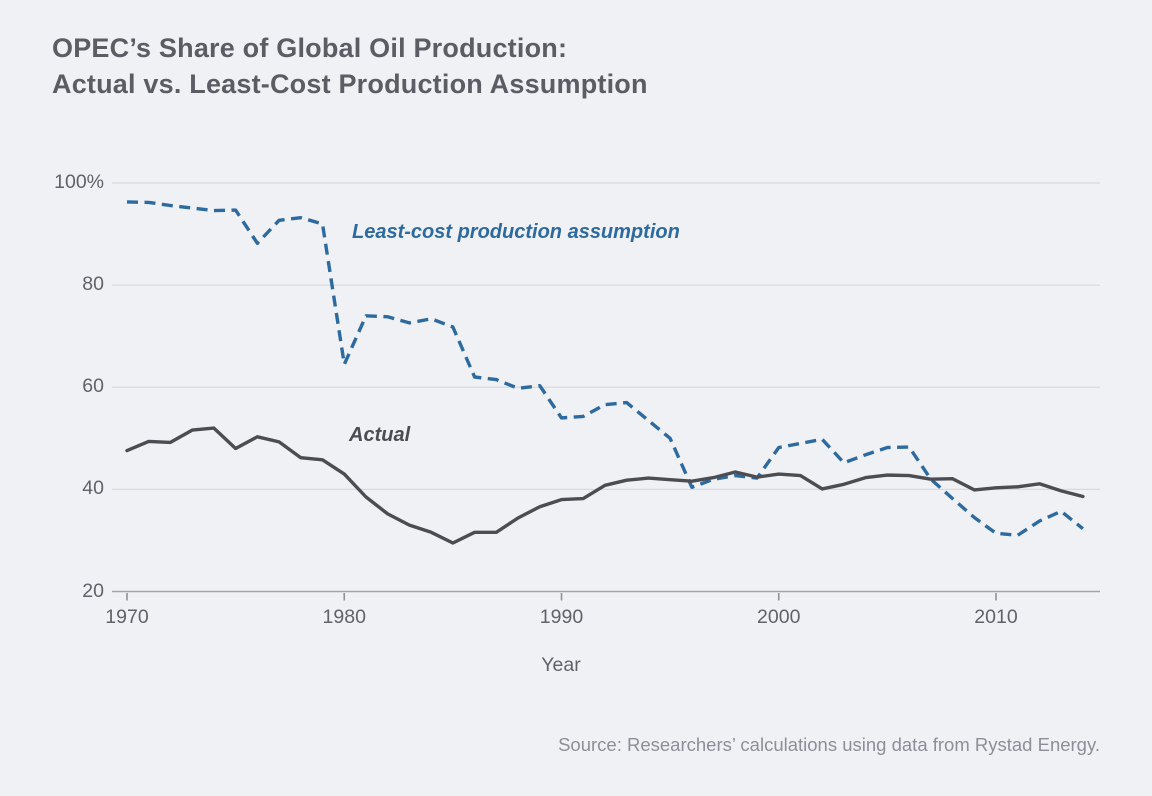 Image resolution: width=1152 pixels, height=796 pixels. I want to click on y-tick-label-80: 80, so click(93, 284).